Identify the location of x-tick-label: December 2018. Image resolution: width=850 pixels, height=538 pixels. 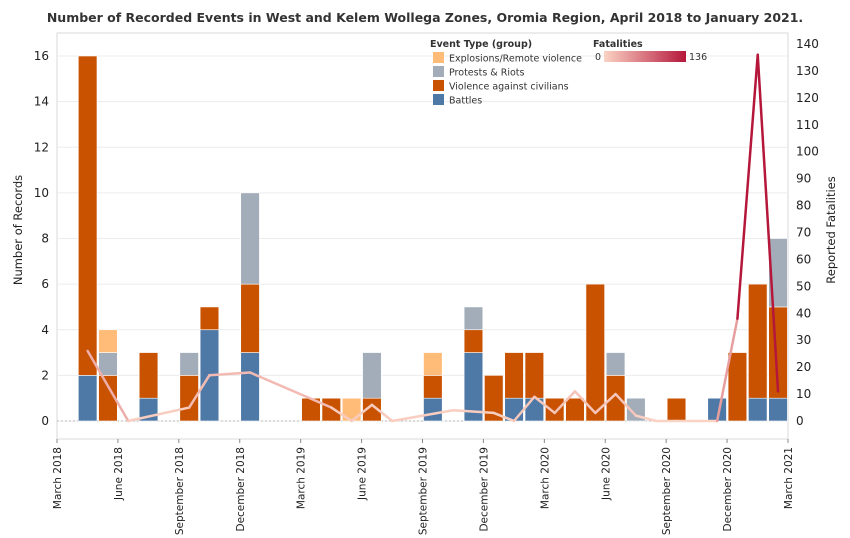
(241, 489).